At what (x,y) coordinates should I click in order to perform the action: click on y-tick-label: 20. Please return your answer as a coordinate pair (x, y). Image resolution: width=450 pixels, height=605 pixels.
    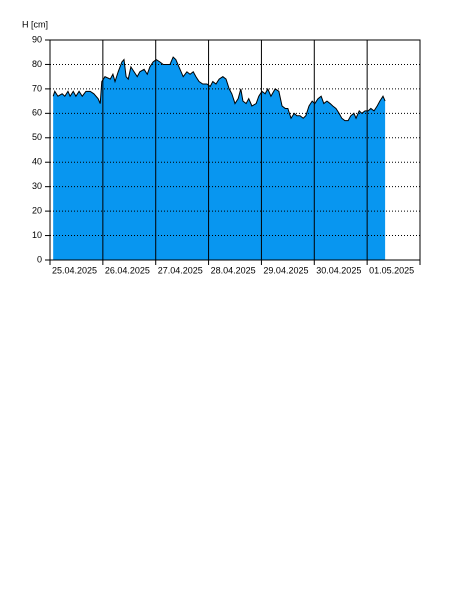
    Looking at the image, I should click on (37, 210).